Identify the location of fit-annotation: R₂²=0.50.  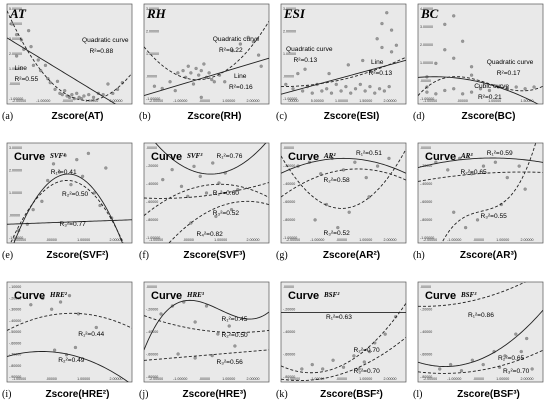
(235, 335).